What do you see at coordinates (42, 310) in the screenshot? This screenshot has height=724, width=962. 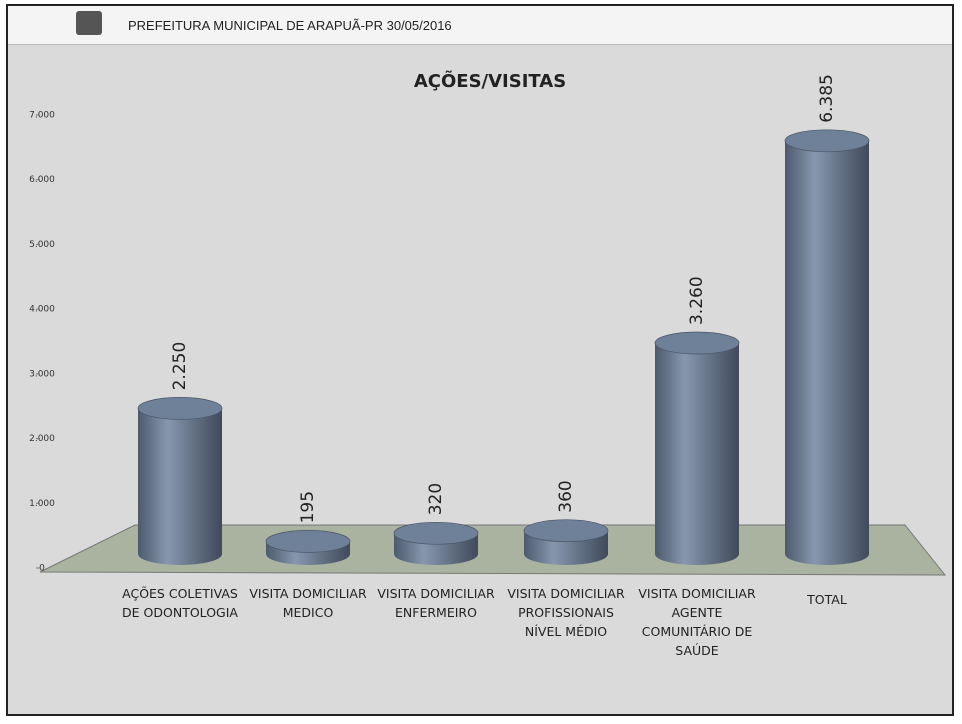 I see `y-tick-label: 4.000` at bounding box center [42, 310].